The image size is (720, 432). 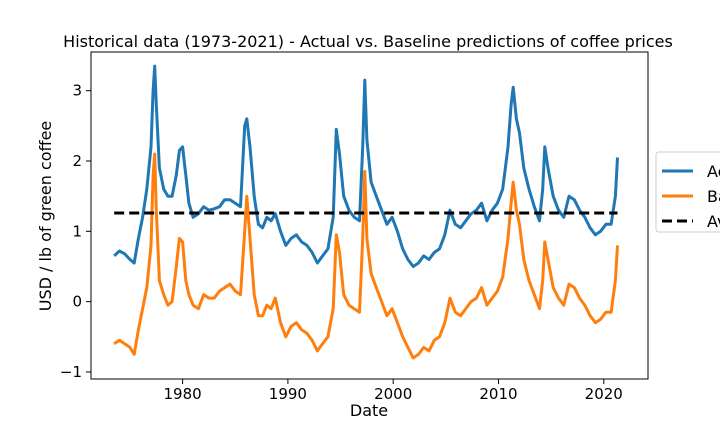 What do you see at coordinates (393, 394) in the screenshot?
I see `x-tick-label: 2000` at bounding box center [393, 394].